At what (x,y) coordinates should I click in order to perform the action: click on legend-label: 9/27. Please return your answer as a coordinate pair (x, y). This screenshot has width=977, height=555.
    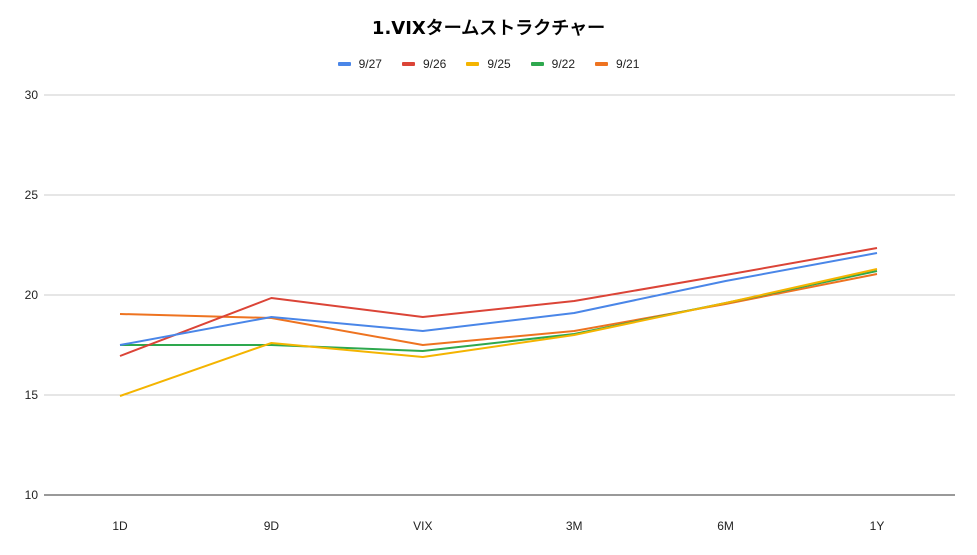
    Looking at the image, I should click on (370, 64).